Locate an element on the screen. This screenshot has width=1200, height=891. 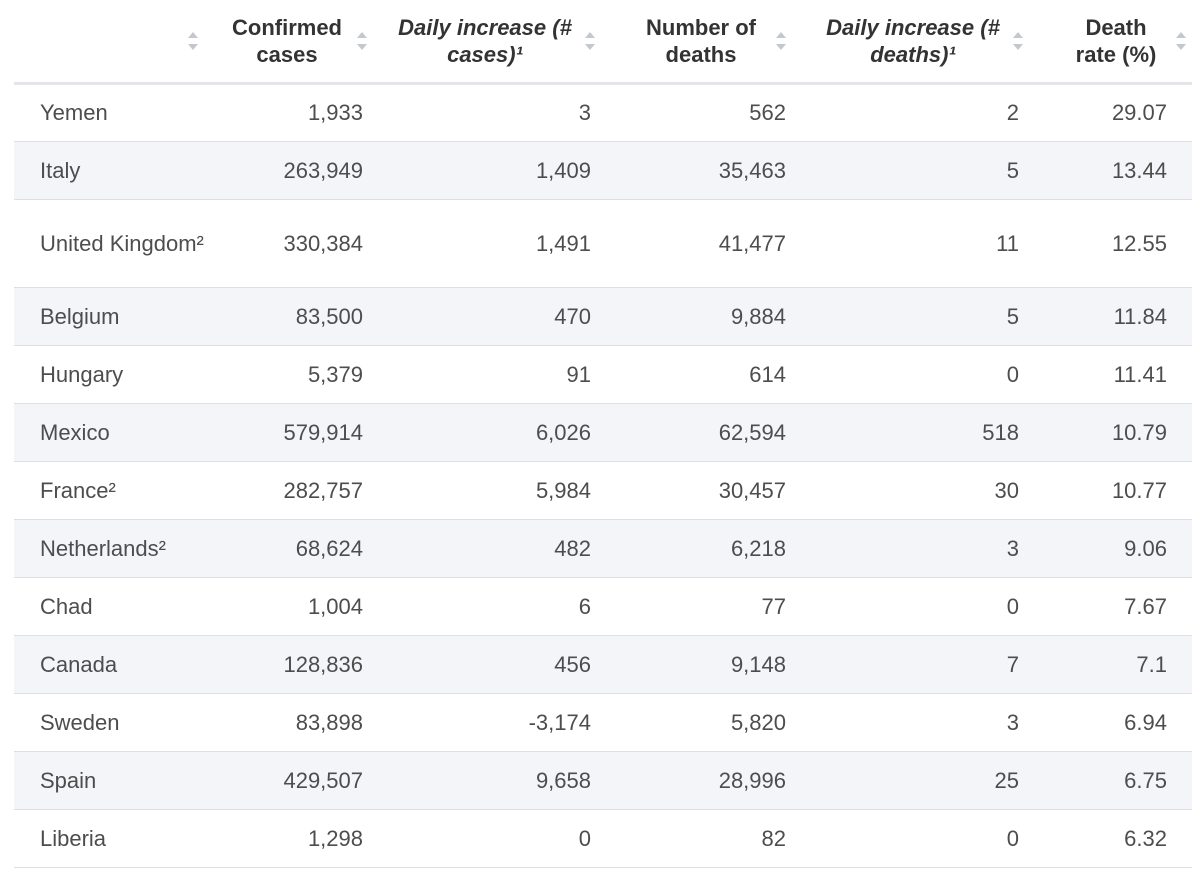
cell-death-rate: 11.84 is located at coordinates (1110, 316).